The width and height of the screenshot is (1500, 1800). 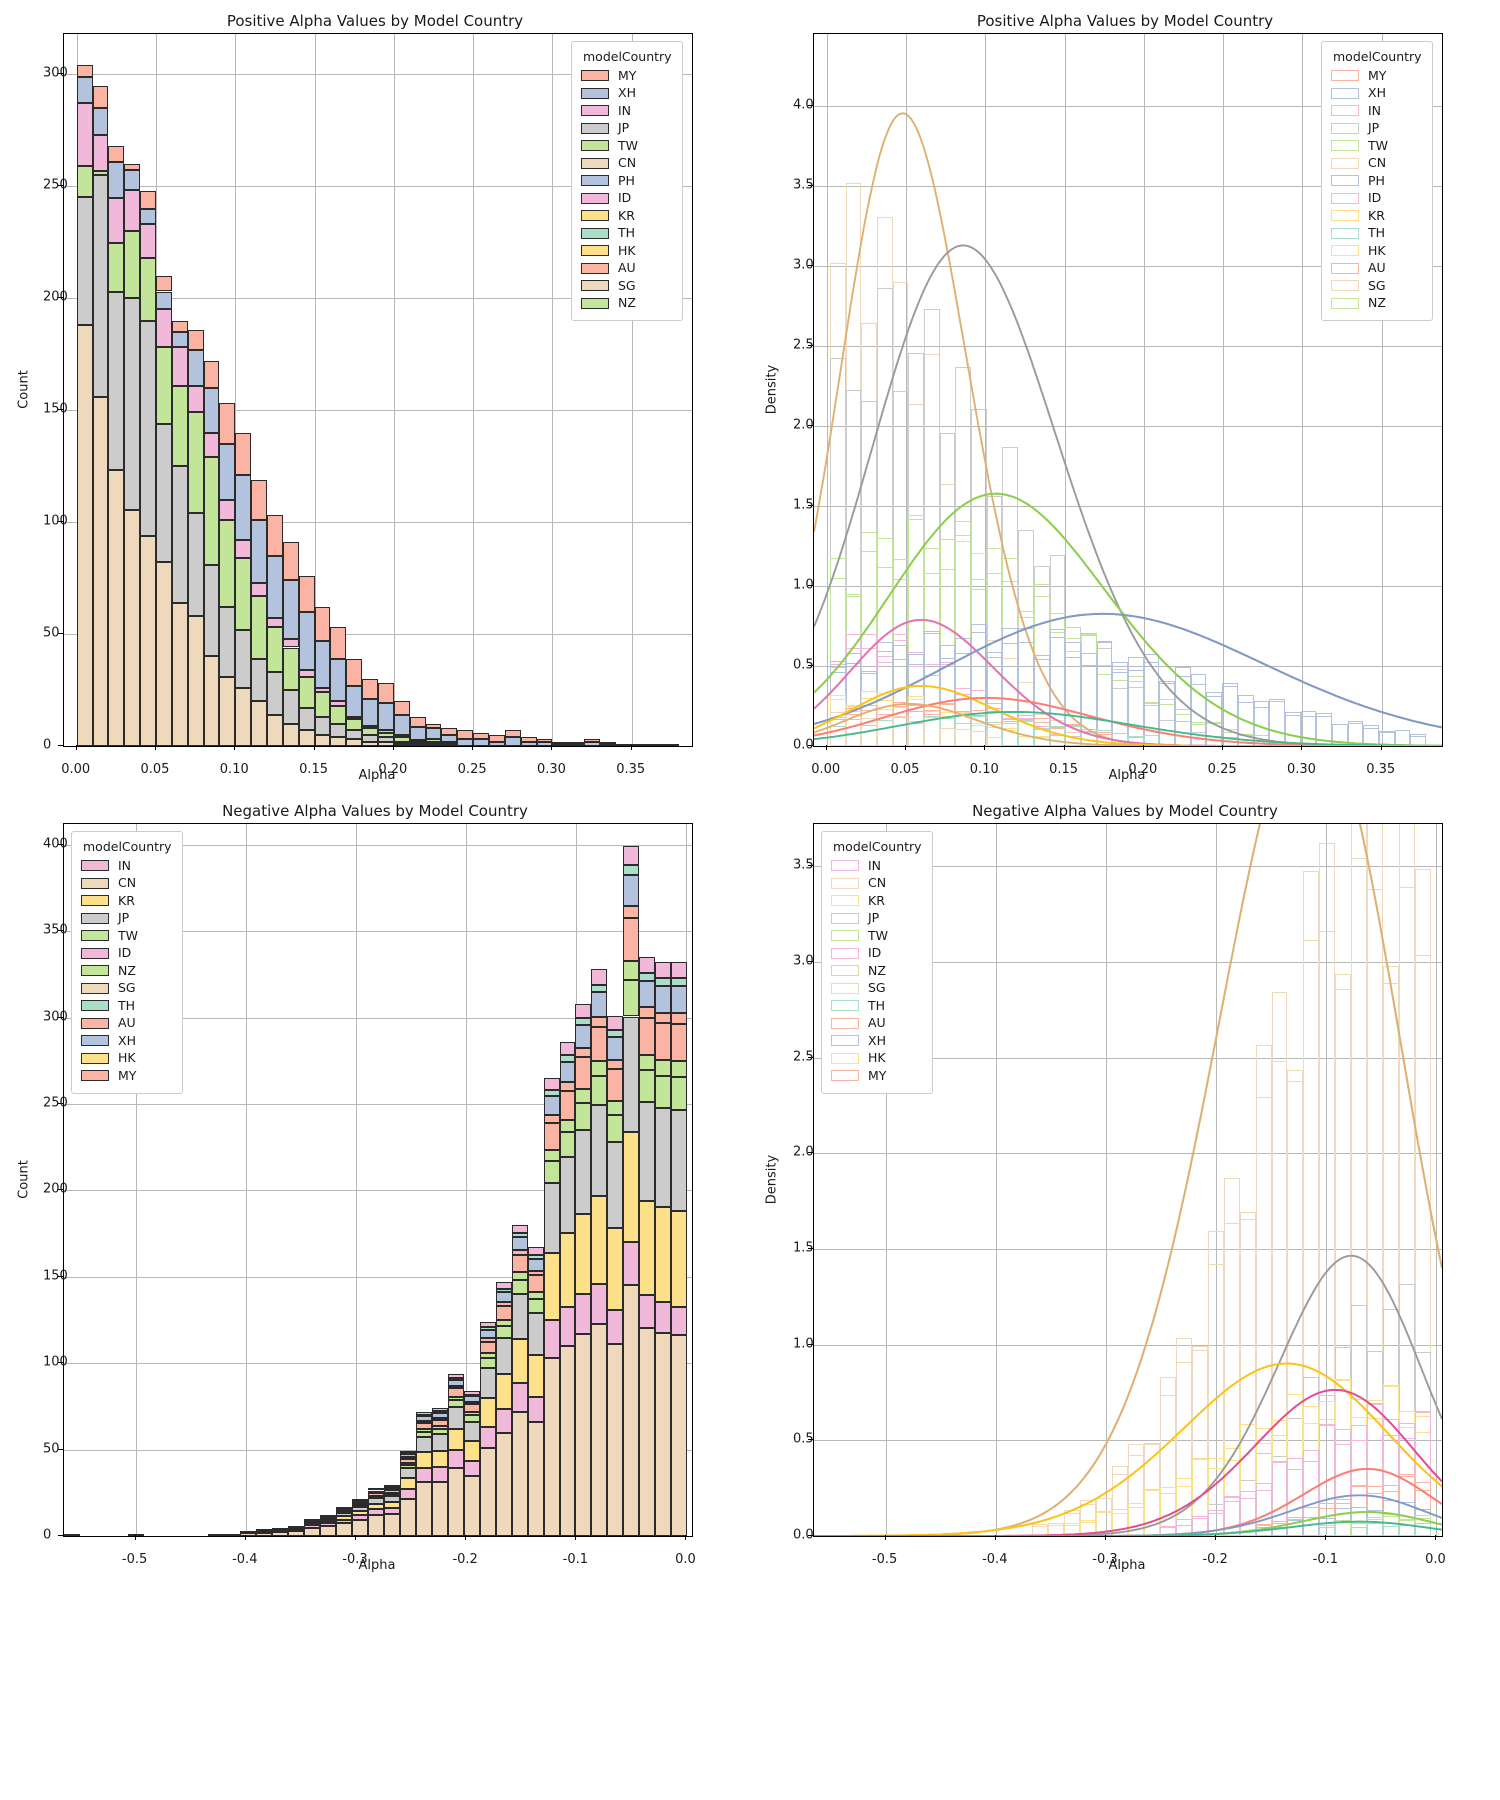 What do you see at coordinates (583, 1116) in the screenshot?
I see `histogram-segment-NZ` at bounding box center [583, 1116].